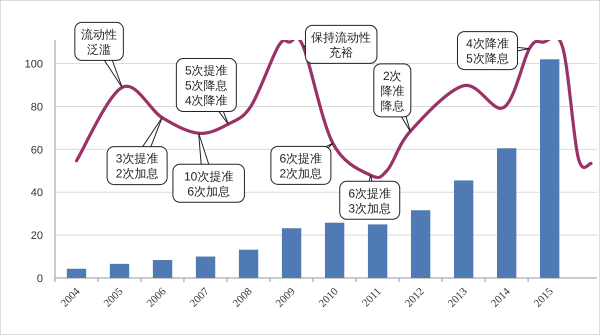 The width and height of the screenshot is (600, 335). What do you see at coordinates (208, 167) in the screenshot?
I see `callout: 10次提准 6次加息` at bounding box center [208, 167].